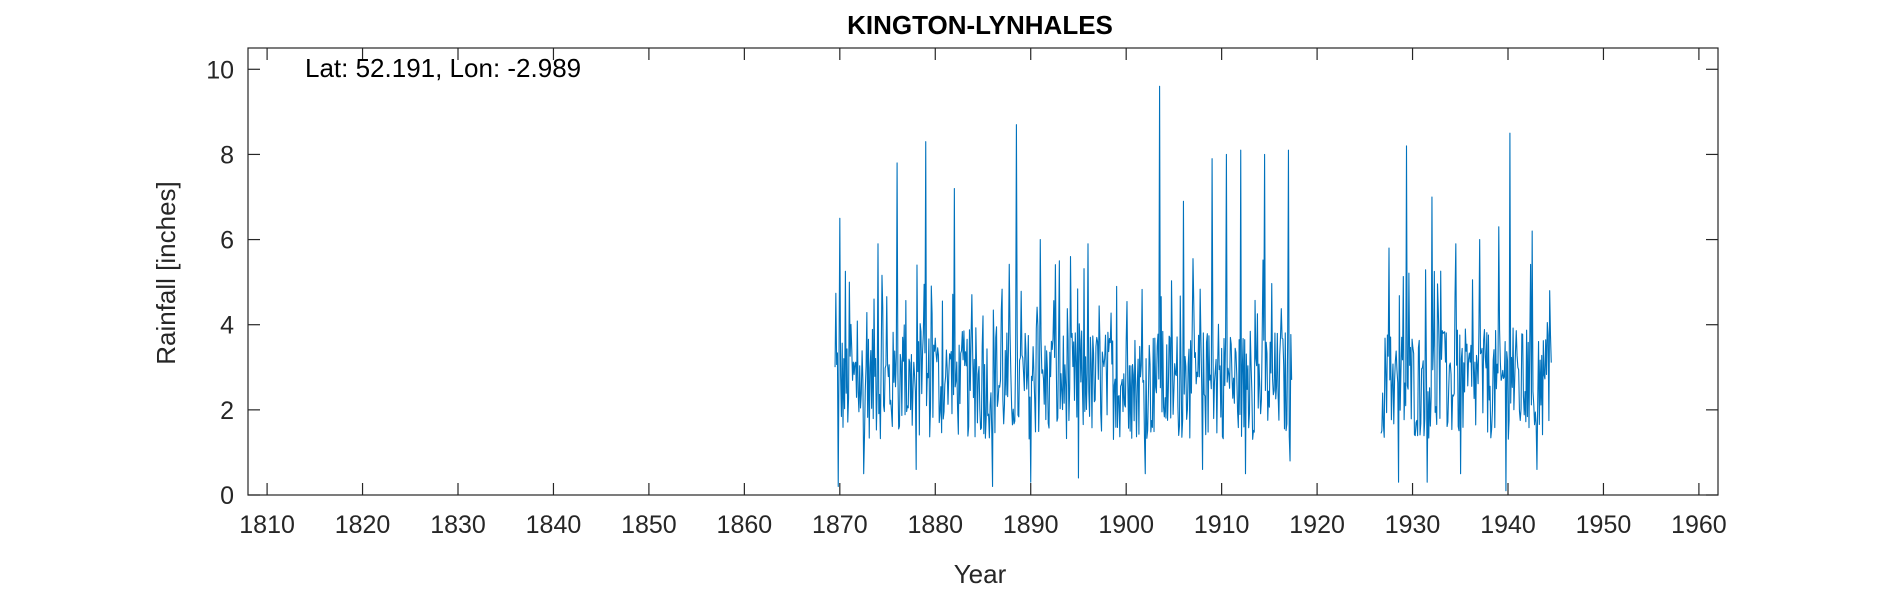  What do you see at coordinates (745, 525) in the screenshot?
I see `x-tick-label: 1860` at bounding box center [745, 525].